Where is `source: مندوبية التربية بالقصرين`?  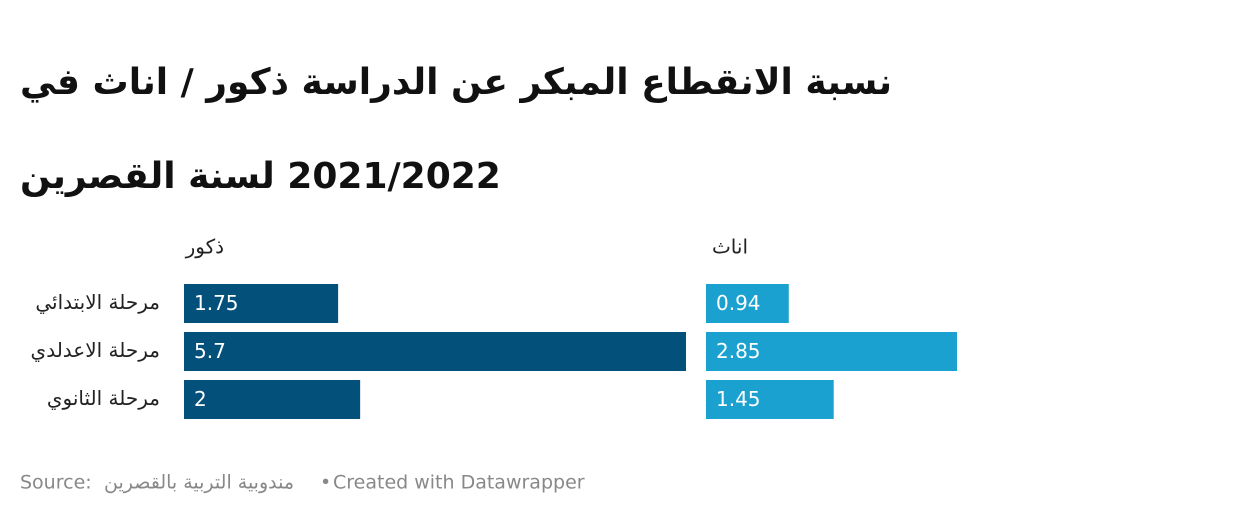
source: مندوبية التربية بالقصرين is located at coordinates (199, 483).